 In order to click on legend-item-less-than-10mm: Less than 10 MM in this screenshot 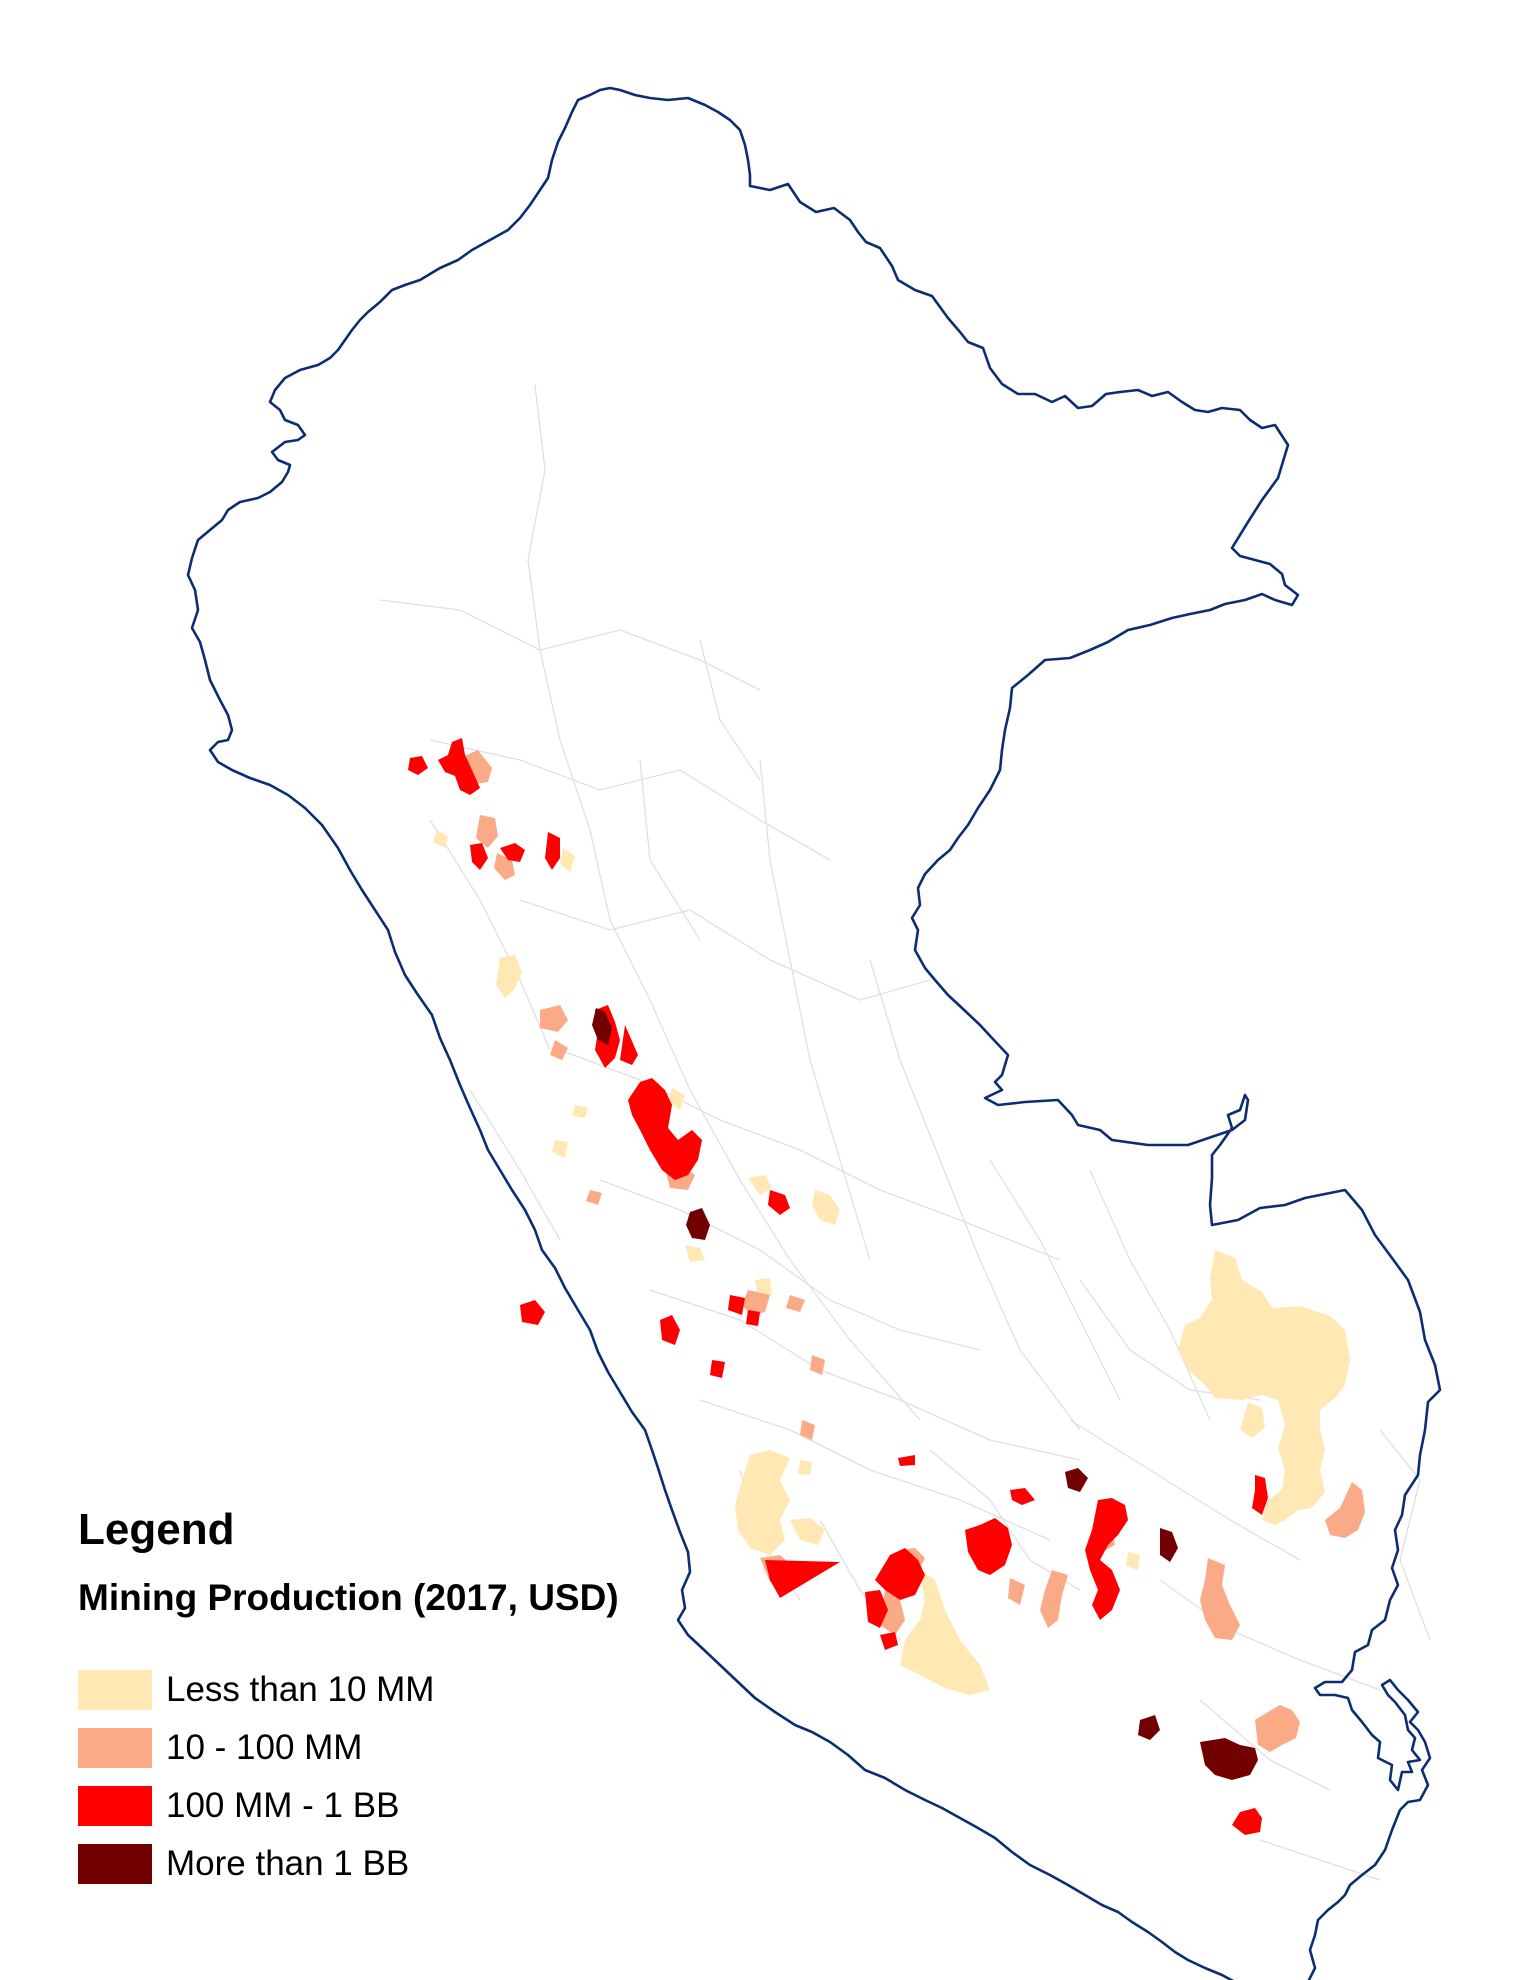, I will do `click(428, 1690)`.